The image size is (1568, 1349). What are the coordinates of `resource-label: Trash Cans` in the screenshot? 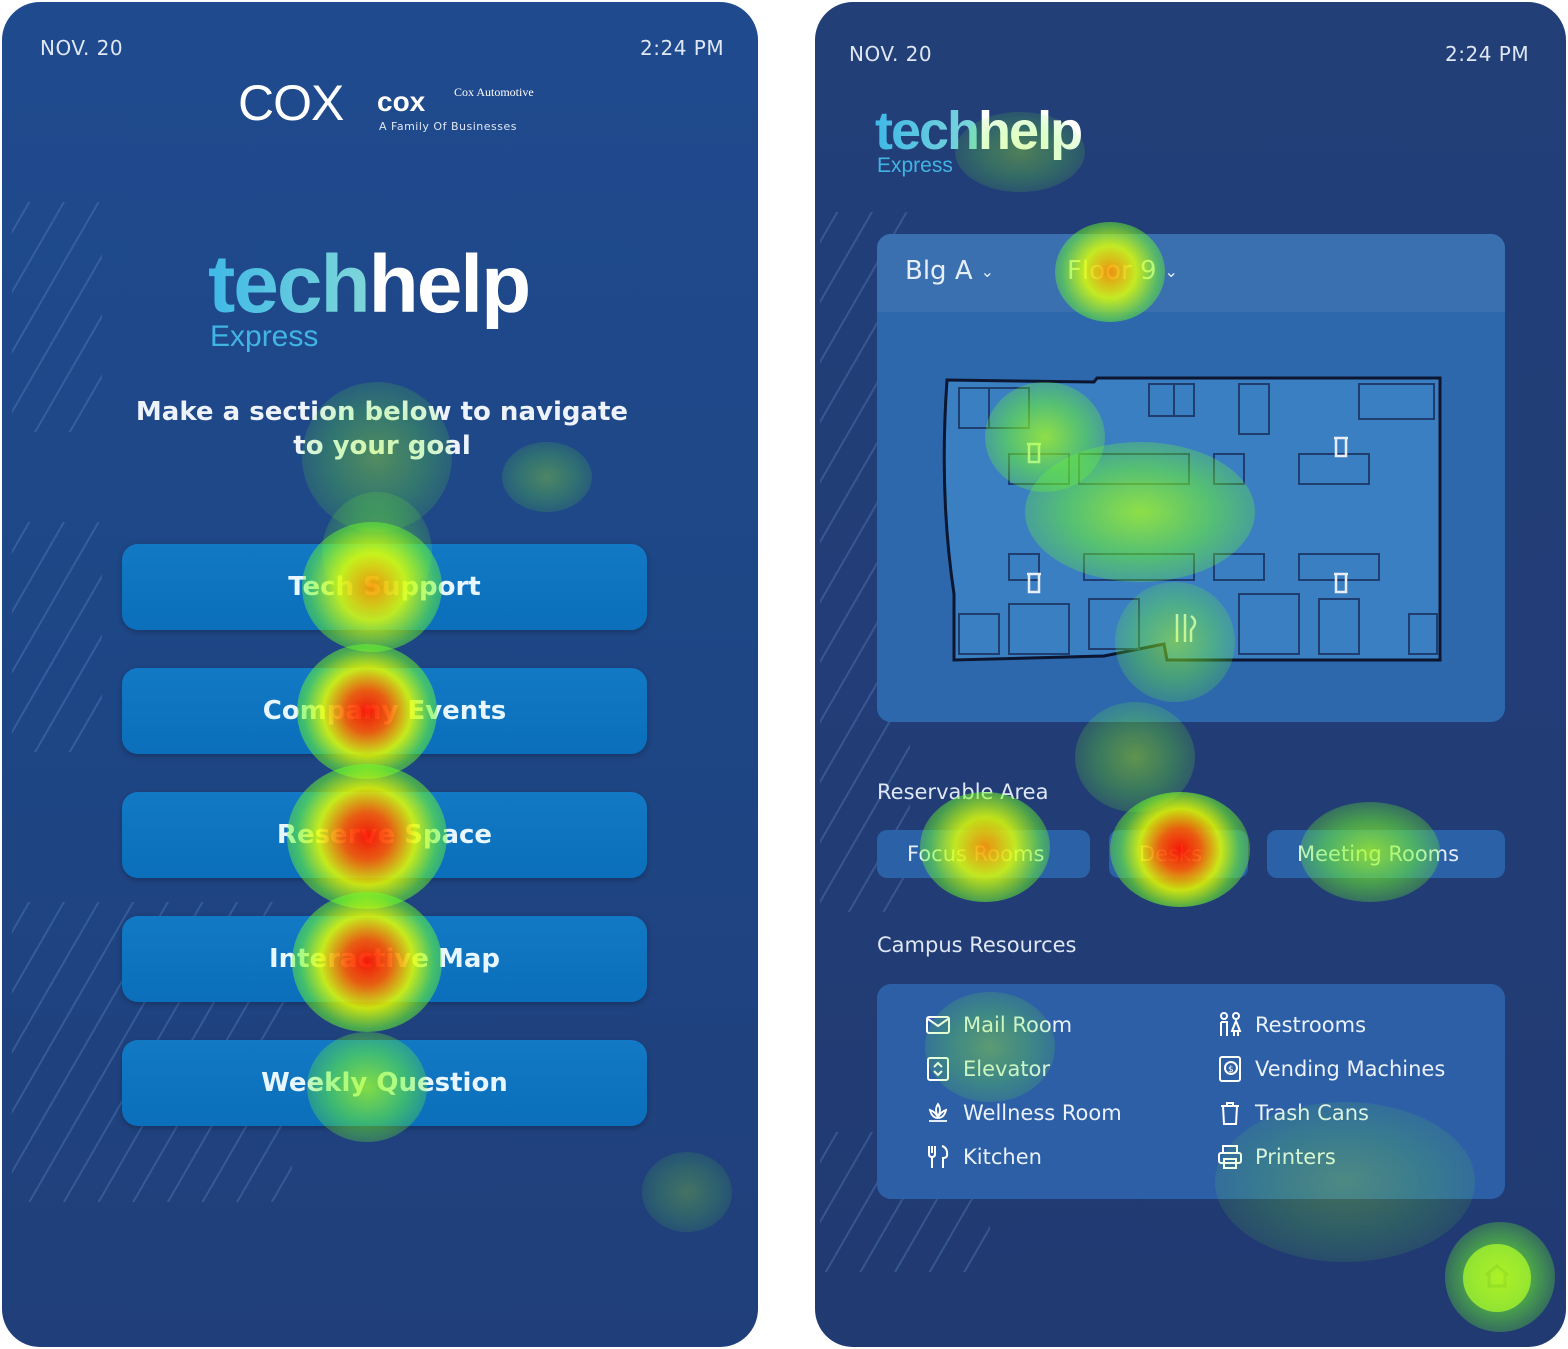 It's located at (1312, 1113).